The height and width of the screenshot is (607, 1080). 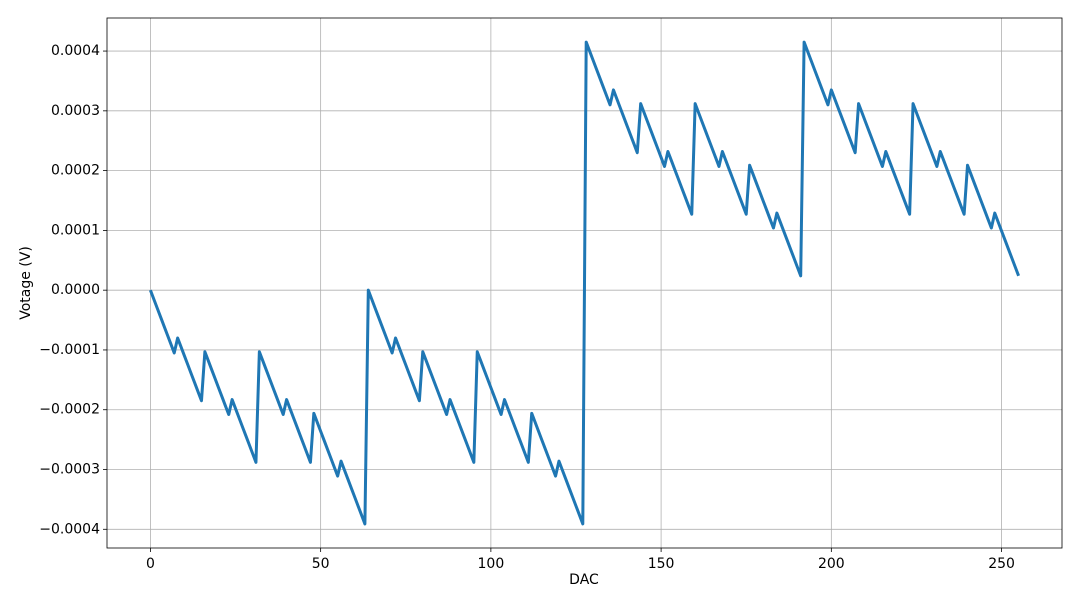 What do you see at coordinates (1001, 564) in the screenshot?
I see `x-tick-label: 250` at bounding box center [1001, 564].